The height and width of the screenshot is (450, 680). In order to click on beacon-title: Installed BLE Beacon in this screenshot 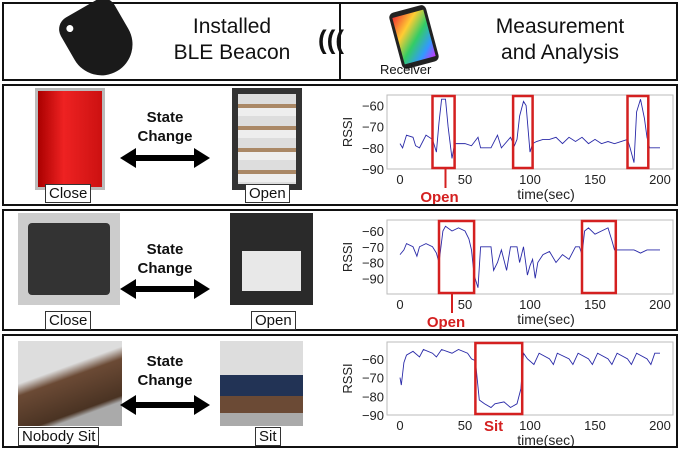, I will do `click(232, 39)`.